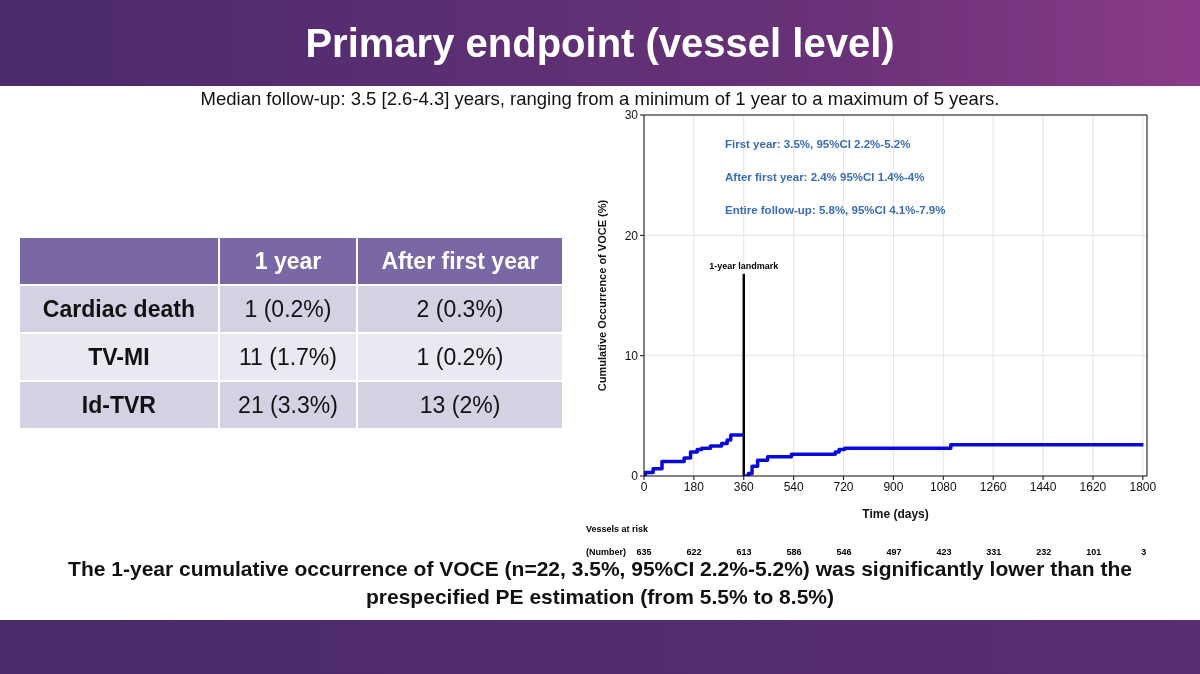  I want to click on y-tick-label: 0, so click(635, 476).